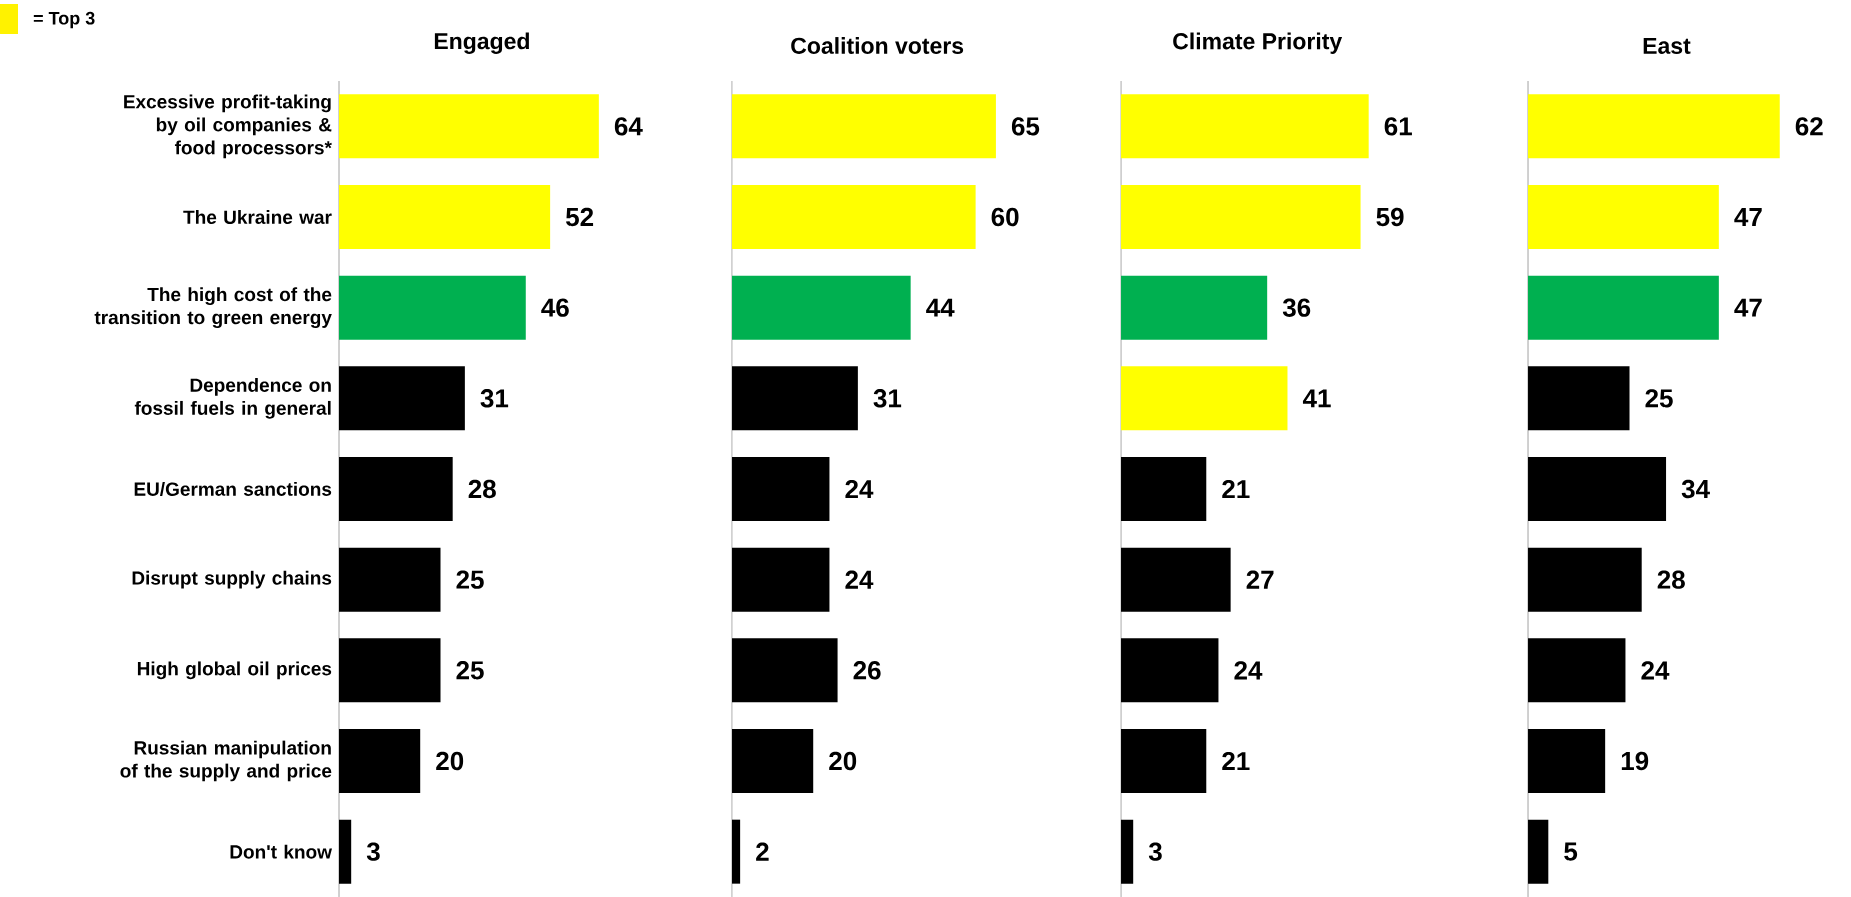 The image size is (1851, 897). I want to click on y-tick-label: Excessive profit-taking by oil companies & food processors*, so click(228, 126).